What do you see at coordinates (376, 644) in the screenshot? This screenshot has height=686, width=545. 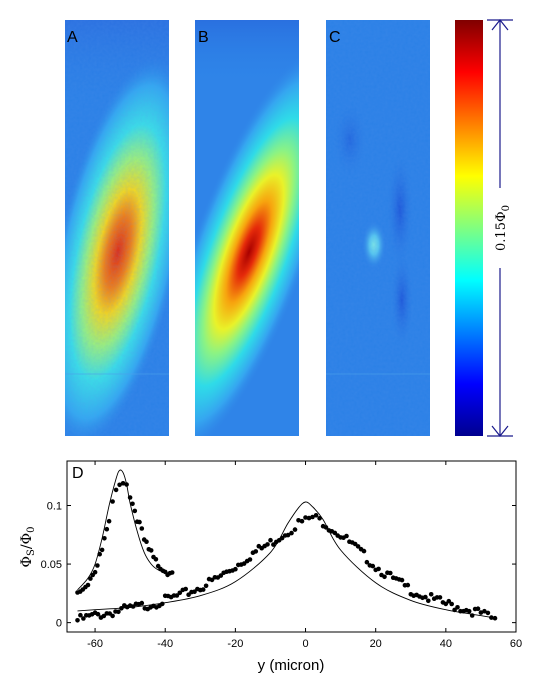 I see `x-tick-label: 20` at bounding box center [376, 644].